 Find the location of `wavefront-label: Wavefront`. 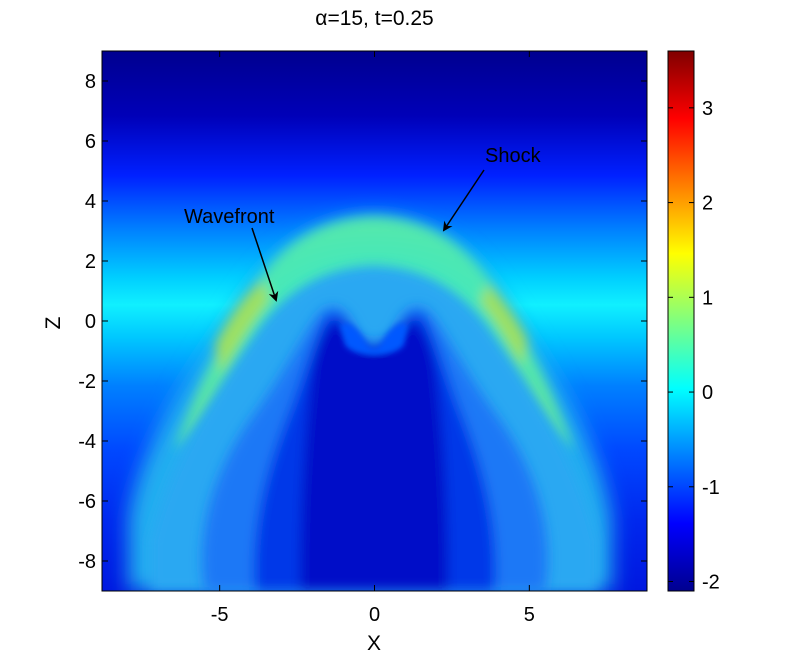

wavefront-label: Wavefront is located at coordinates (229, 217).